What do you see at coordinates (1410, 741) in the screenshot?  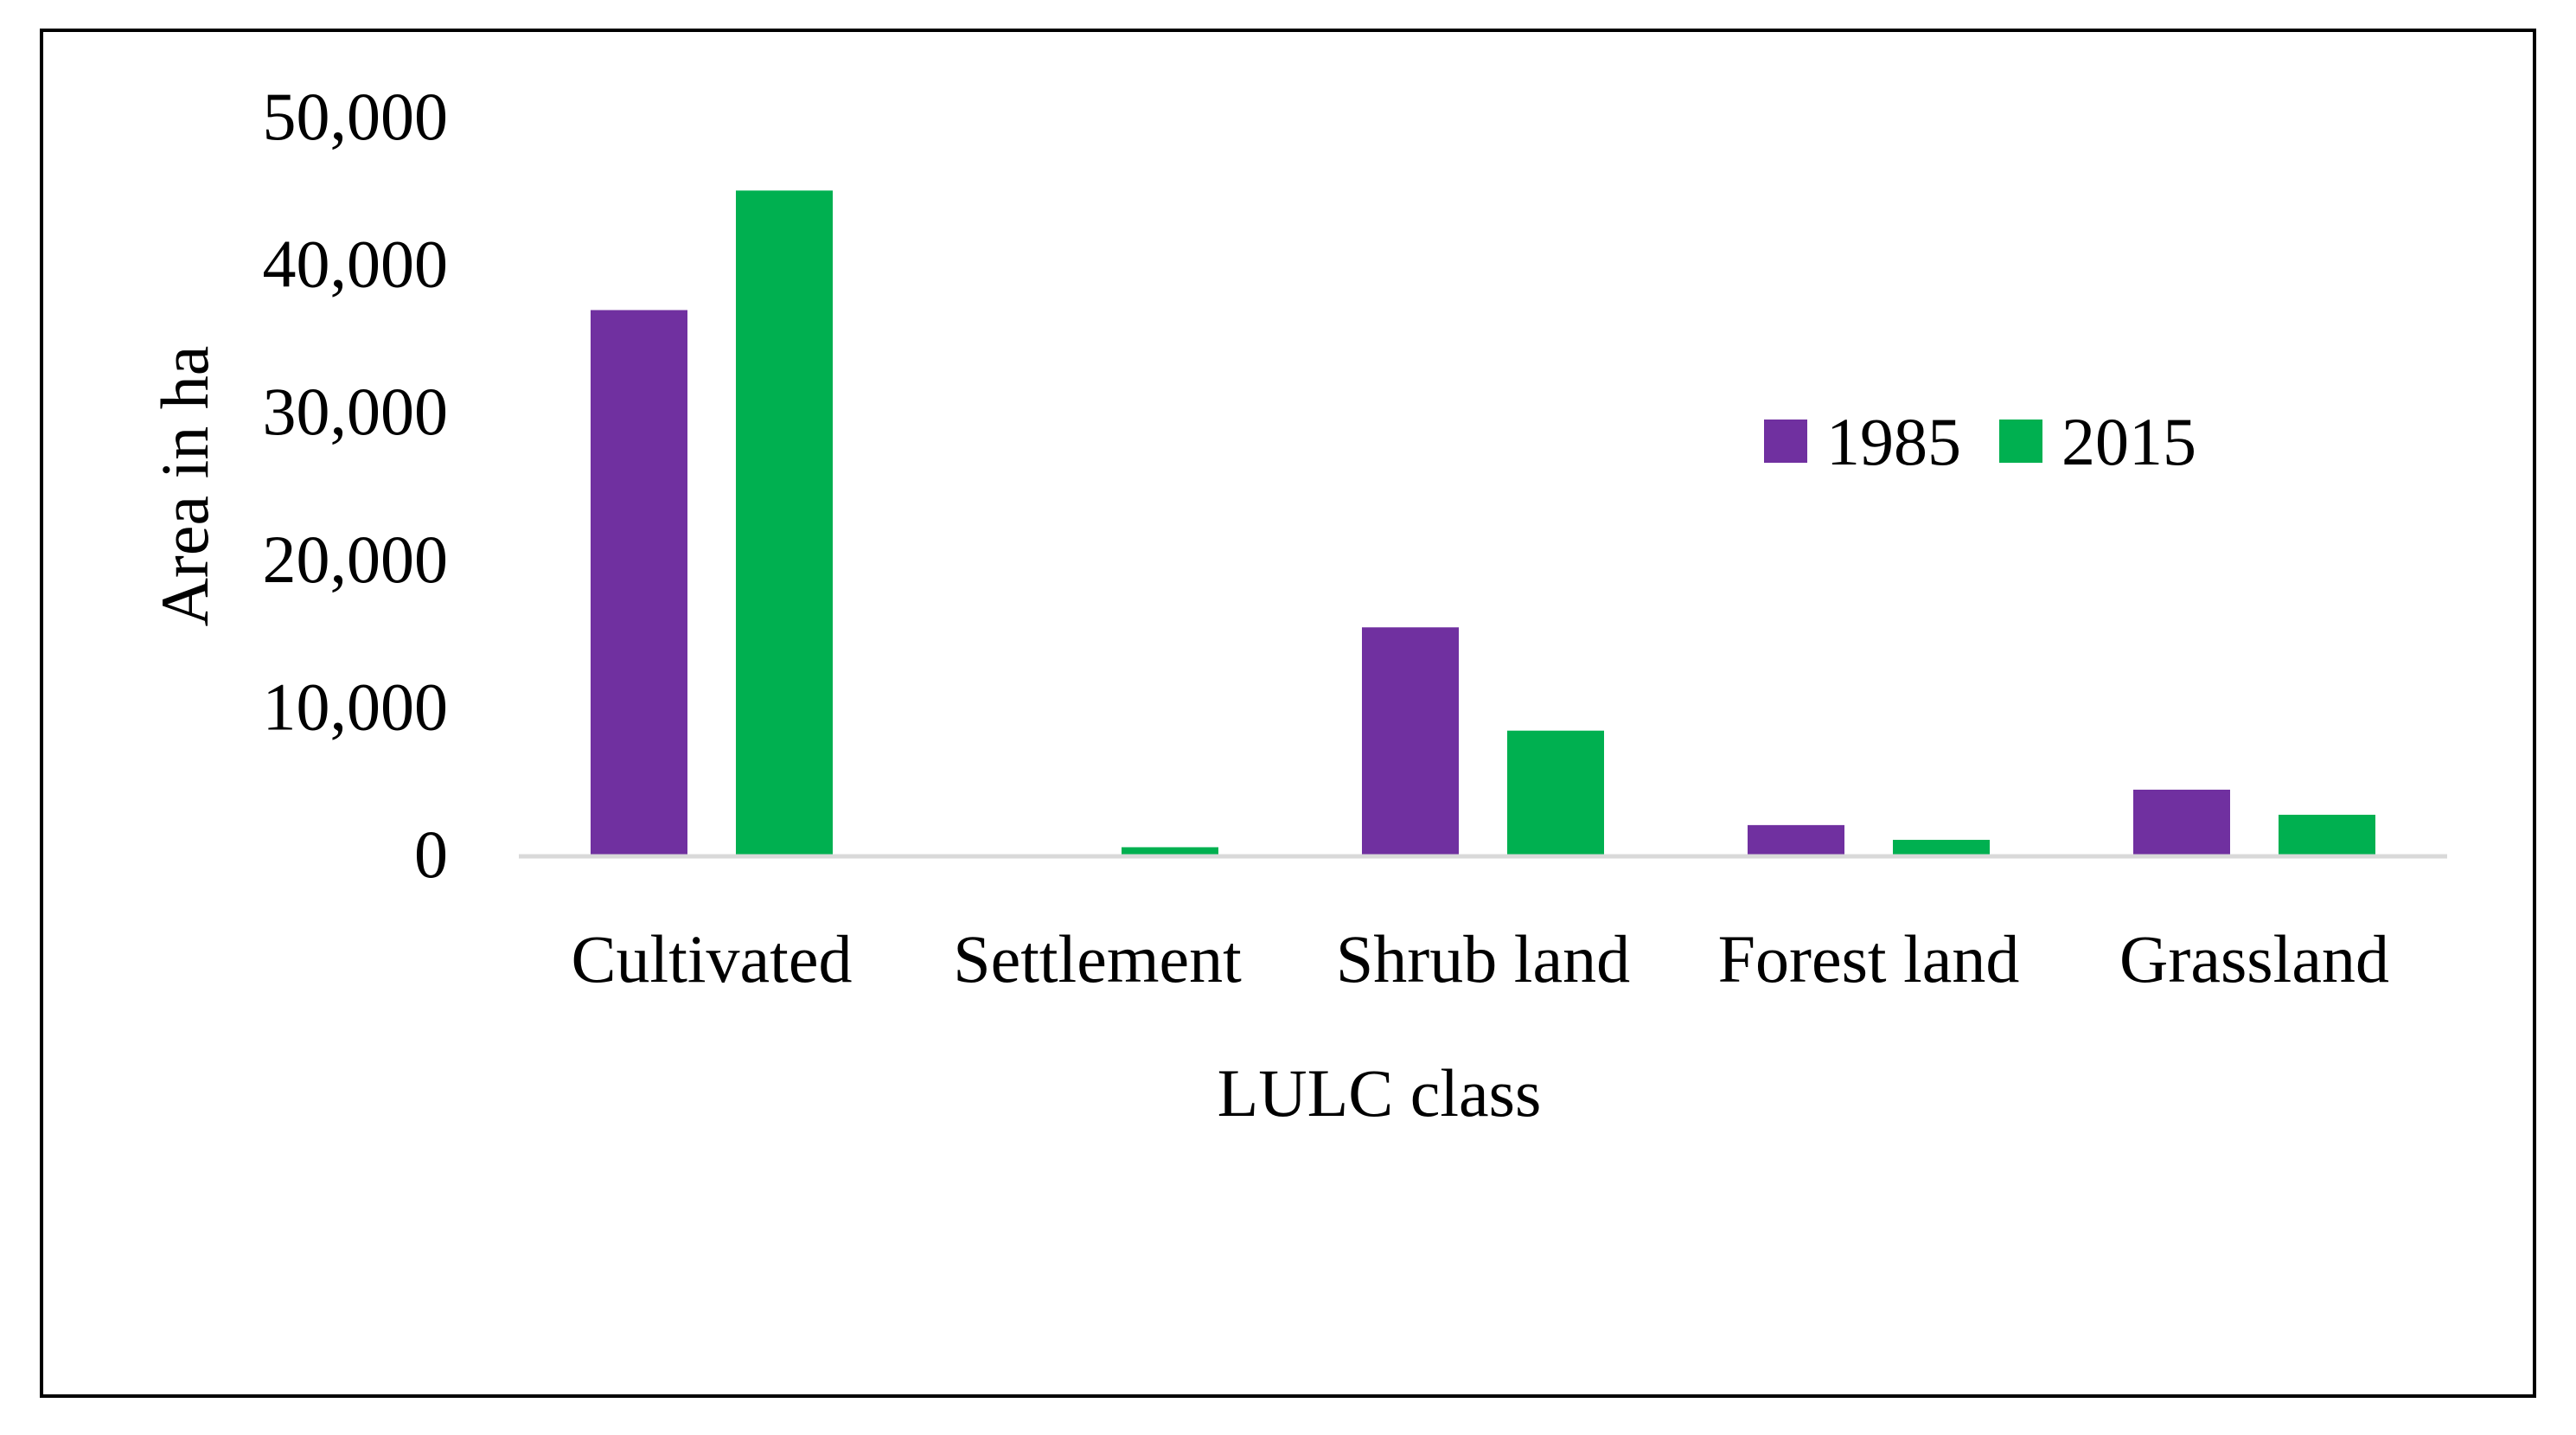 I see `bar-1985-shrub-land` at bounding box center [1410, 741].